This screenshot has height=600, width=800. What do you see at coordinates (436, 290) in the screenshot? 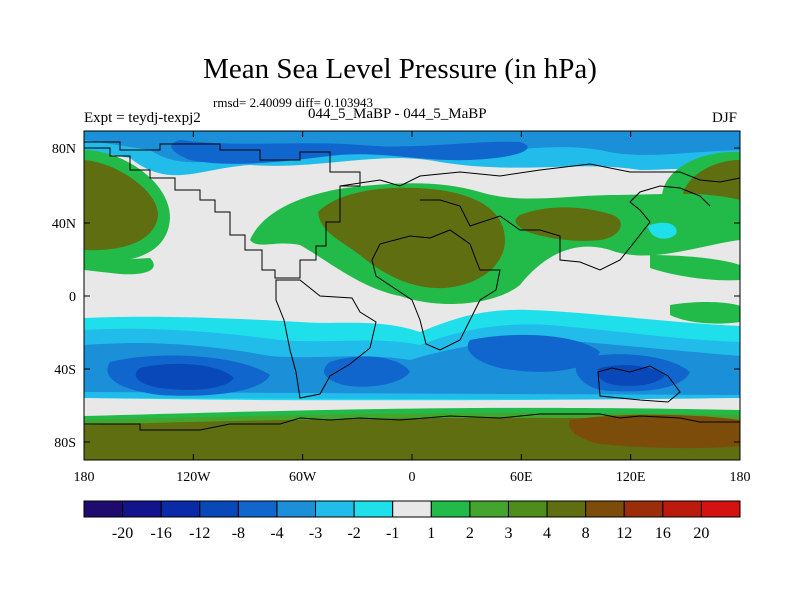
I see `africa-coast` at bounding box center [436, 290].